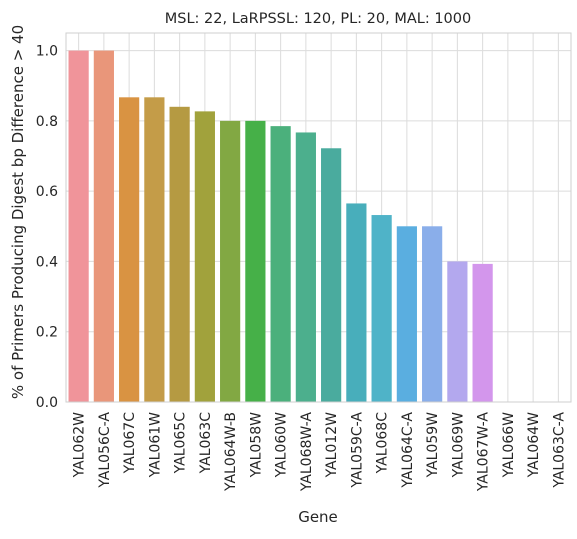 The image size is (577, 539). What do you see at coordinates (47, 122) in the screenshot?
I see `y-tick-label: 0.8` at bounding box center [47, 122].